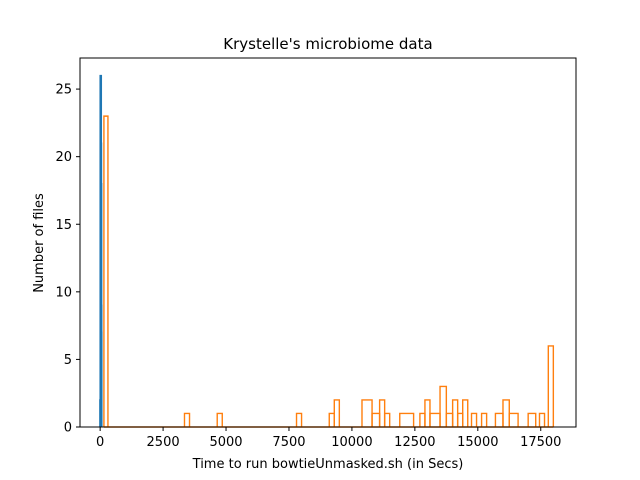 The width and height of the screenshot is (640, 480). Describe the element at coordinates (63, 90) in the screenshot. I see `y-tick-label: 25` at that location.